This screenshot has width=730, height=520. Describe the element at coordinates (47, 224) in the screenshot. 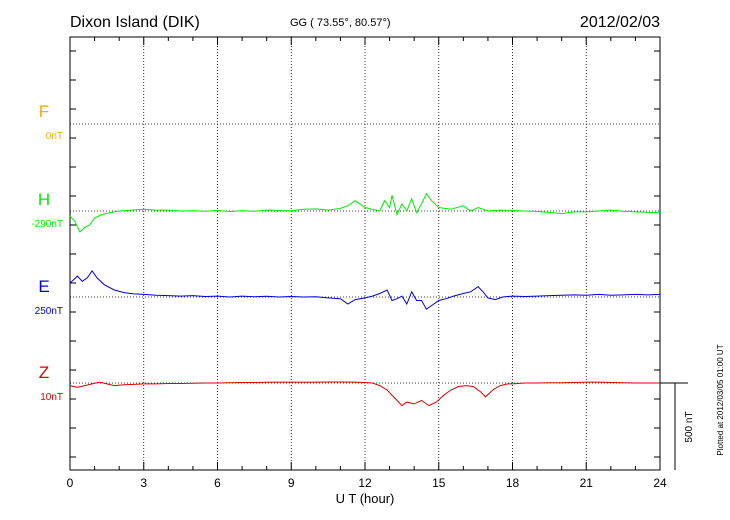

I see `component-baseline-h: -290nT` at that location.